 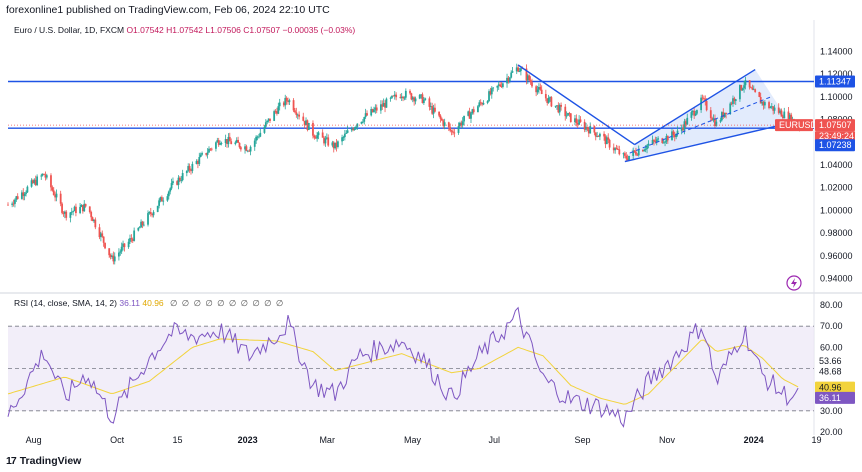 What do you see at coordinates (836, 233) in the screenshot?
I see `price-axis-tick-label: 0.98000` at bounding box center [836, 233].